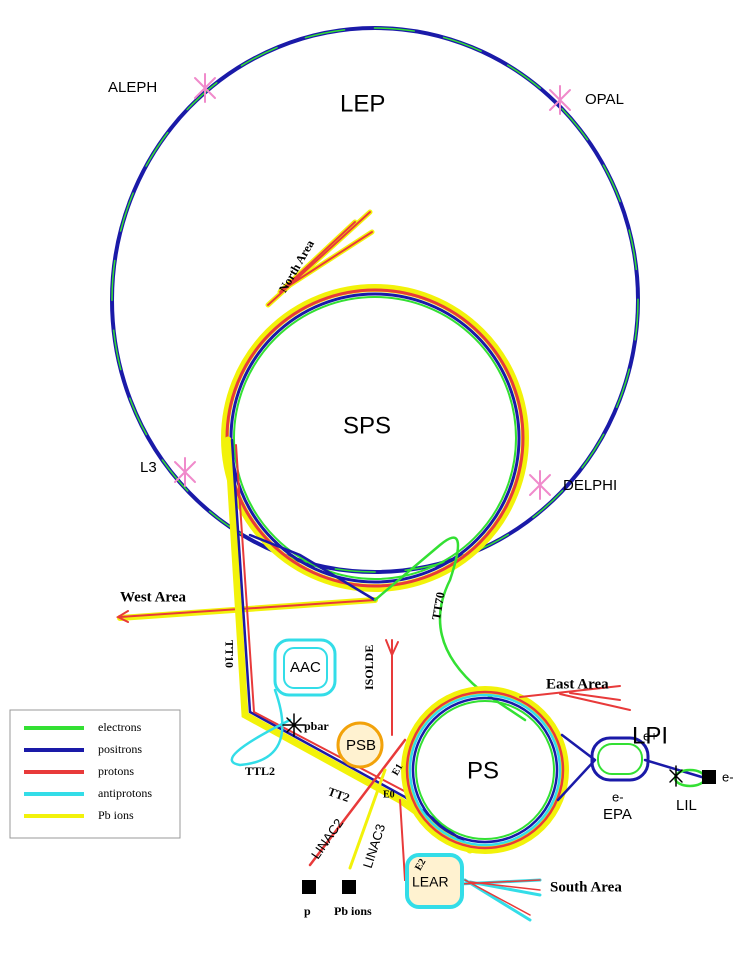  I want to click on lear-ring, so click(434, 881).